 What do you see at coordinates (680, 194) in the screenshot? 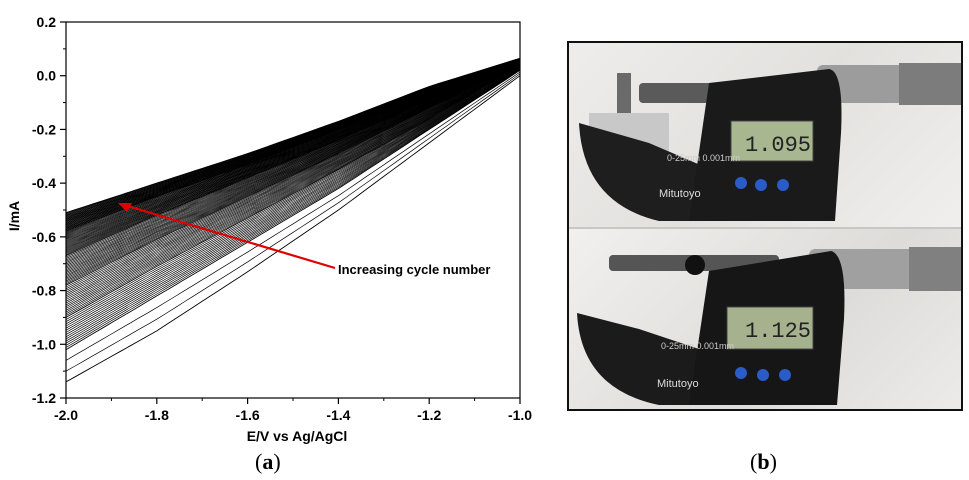
I see `brand-text-top: Mitutoyo` at bounding box center [680, 194].